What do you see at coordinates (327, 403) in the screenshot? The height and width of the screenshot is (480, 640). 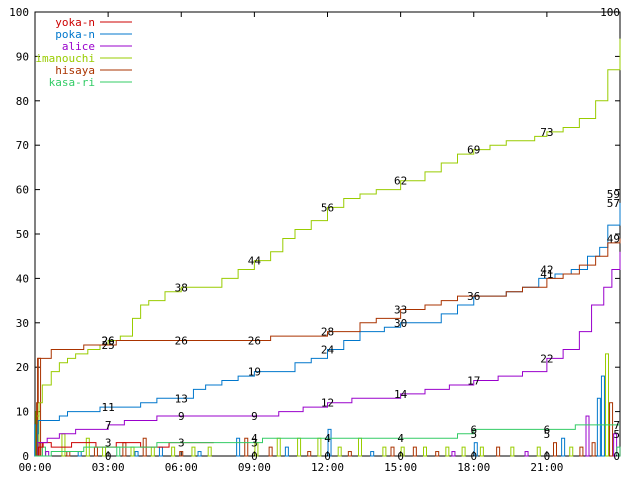 I see `data-label: 12` at bounding box center [327, 403].